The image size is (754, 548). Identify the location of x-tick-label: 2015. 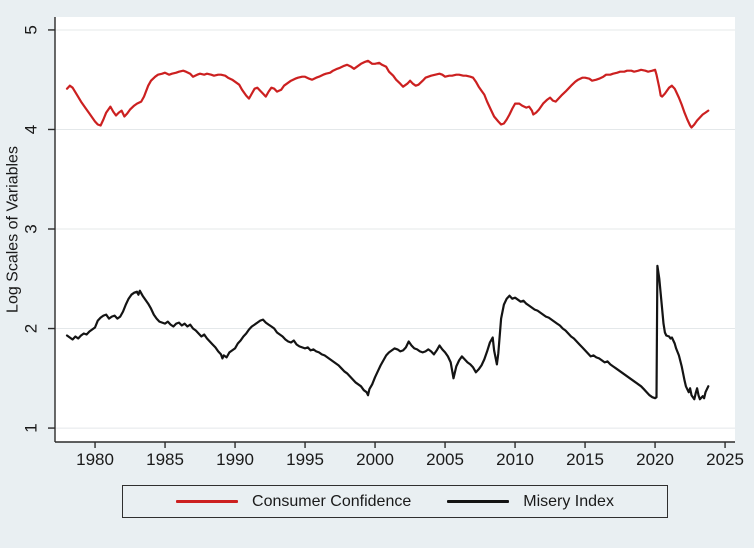
(585, 459).